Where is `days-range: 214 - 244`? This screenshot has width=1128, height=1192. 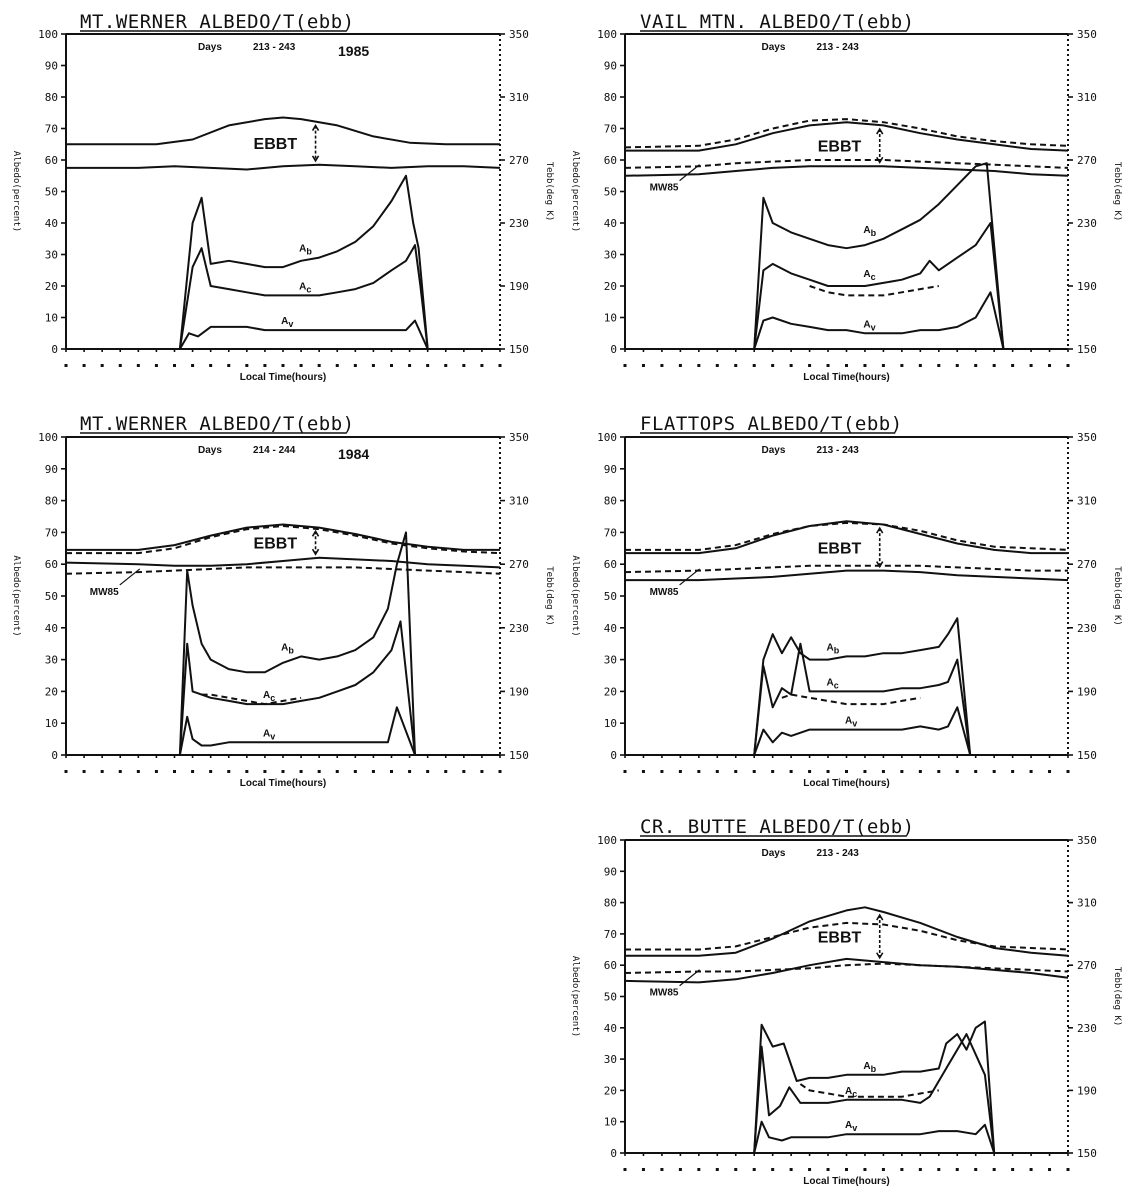
days-range: 214 - 244 is located at coordinates (274, 450).